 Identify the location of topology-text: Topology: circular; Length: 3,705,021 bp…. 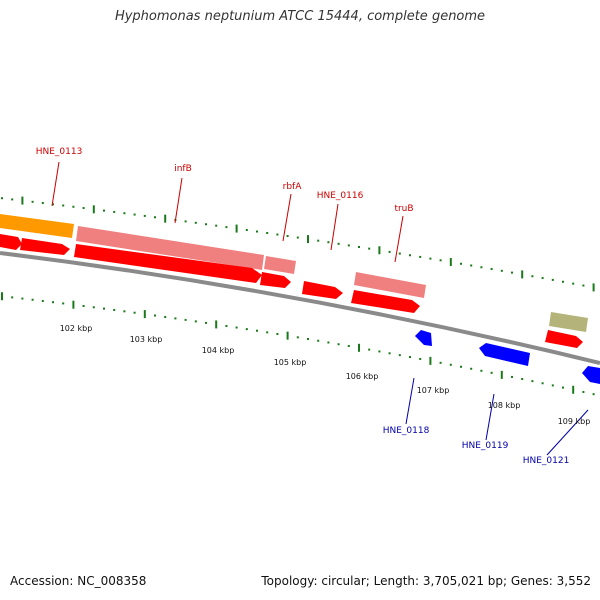
(426, 581).